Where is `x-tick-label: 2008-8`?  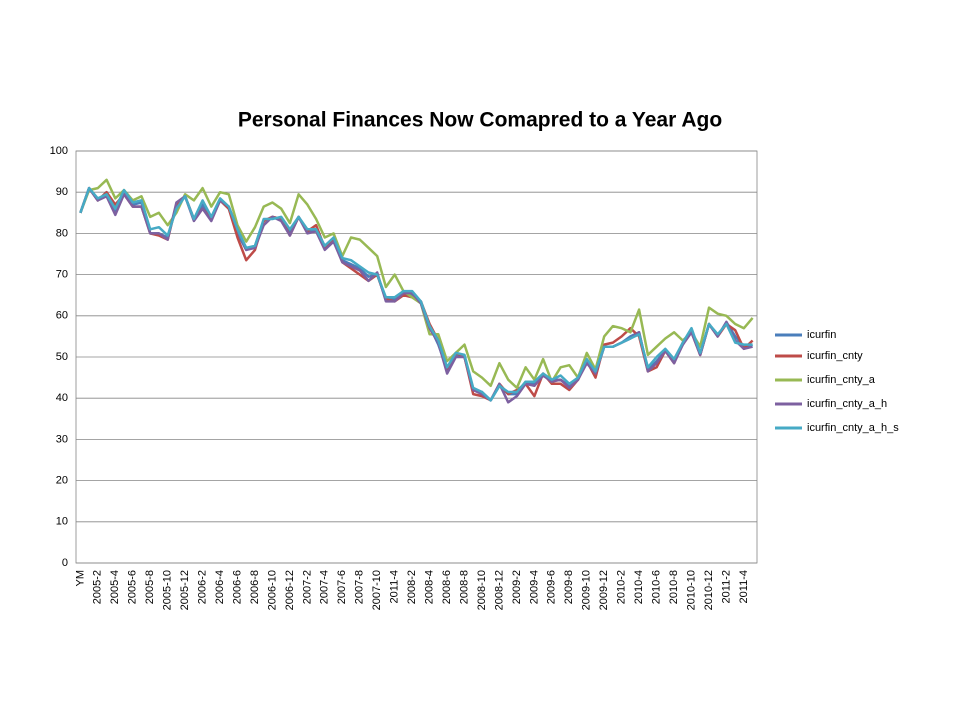
x-tick-label: 2008-8 is located at coordinates (464, 587).